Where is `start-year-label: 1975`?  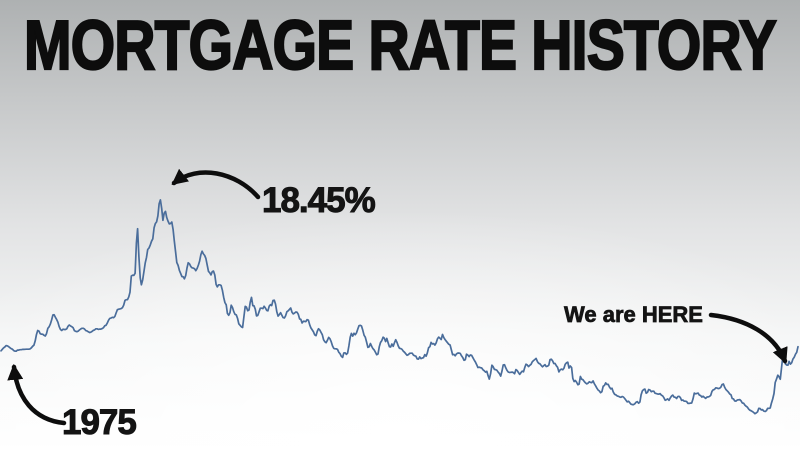
start-year-label: 1975 is located at coordinates (99, 422).